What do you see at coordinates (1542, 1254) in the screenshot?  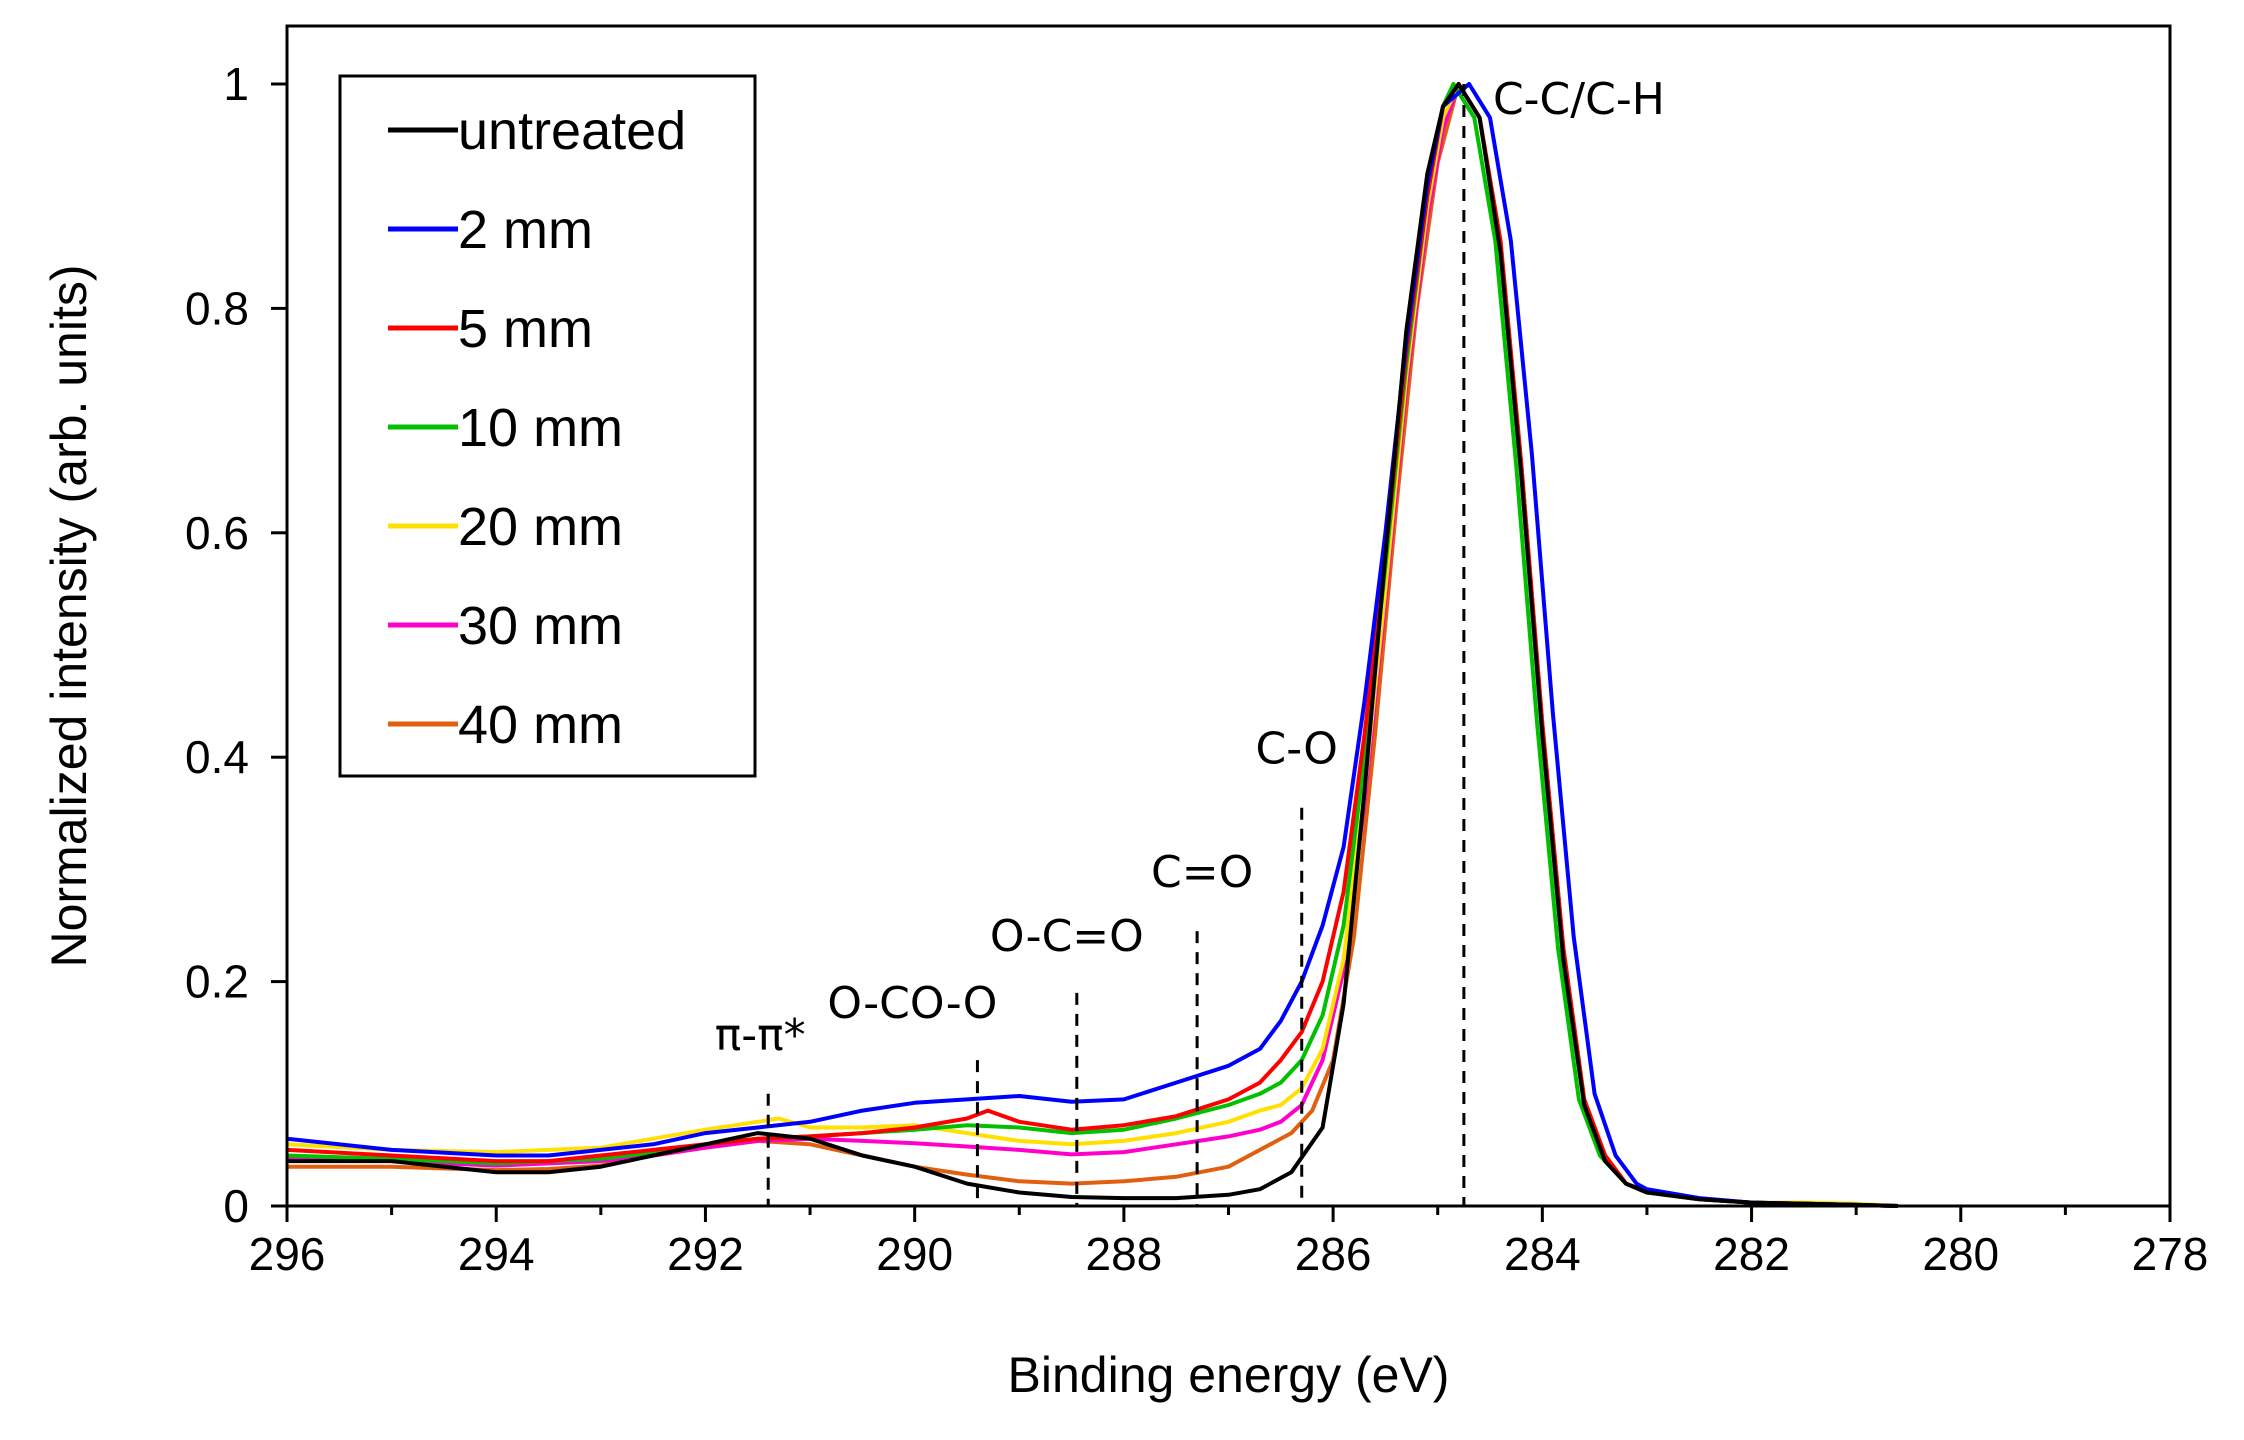 I see `x-tick-label: 284` at bounding box center [1542, 1254].